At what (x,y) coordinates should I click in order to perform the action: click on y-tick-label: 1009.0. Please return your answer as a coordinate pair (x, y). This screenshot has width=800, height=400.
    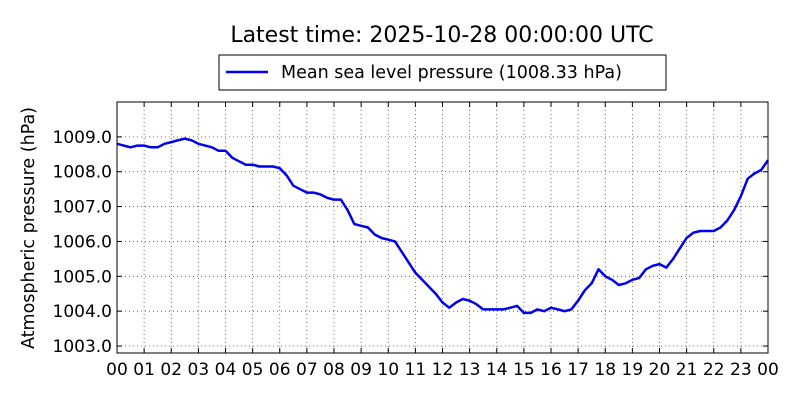
    Looking at the image, I should click on (82, 138).